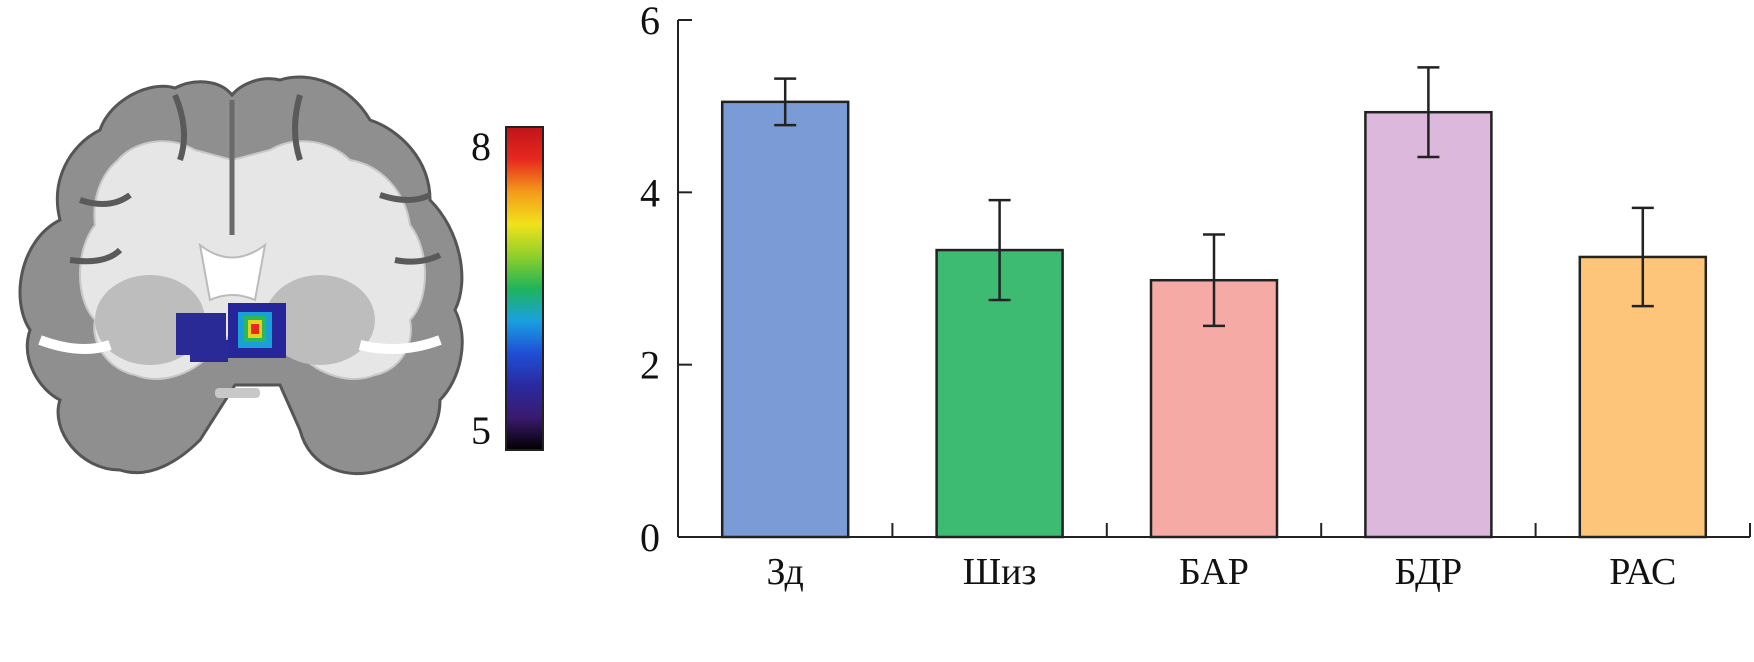  Describe the element at coordinates (650, 21) in the screenshot. I see `y-tick-label: 6` at that location.